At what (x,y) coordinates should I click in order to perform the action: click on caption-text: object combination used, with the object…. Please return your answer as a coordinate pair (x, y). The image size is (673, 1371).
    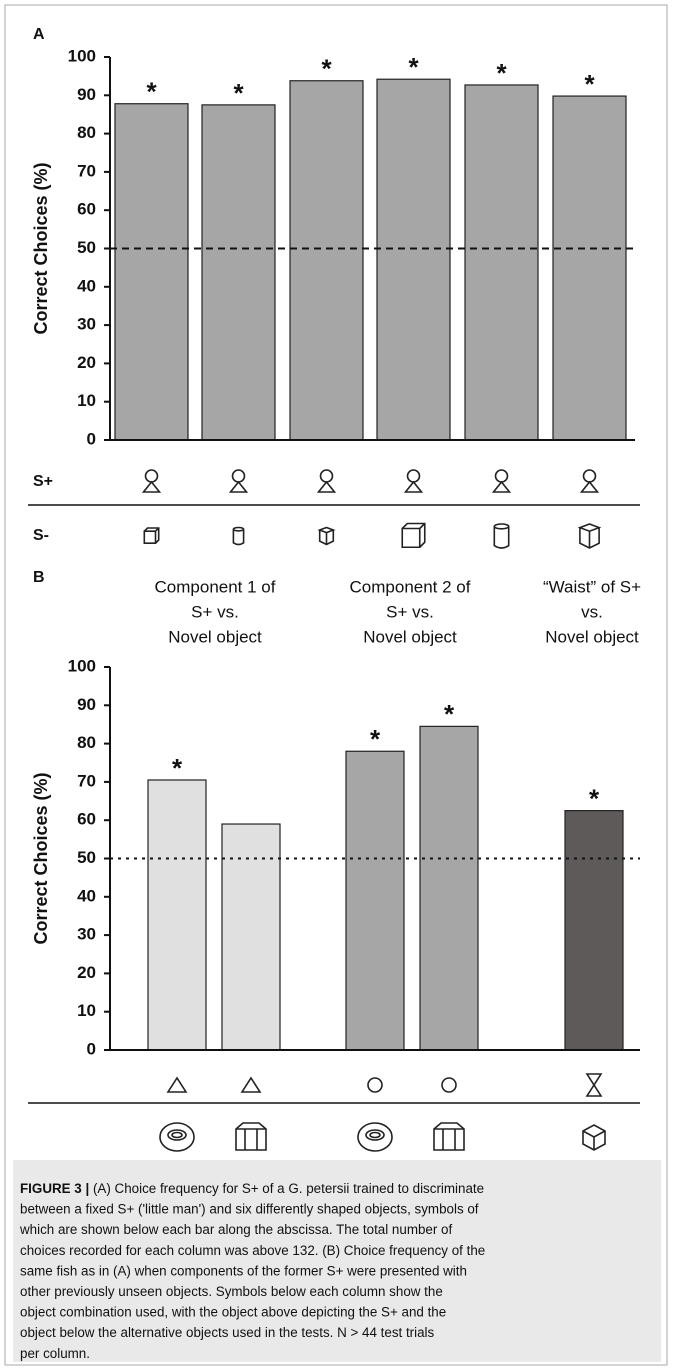
    Looking at the image, I should click on (233, 1311).